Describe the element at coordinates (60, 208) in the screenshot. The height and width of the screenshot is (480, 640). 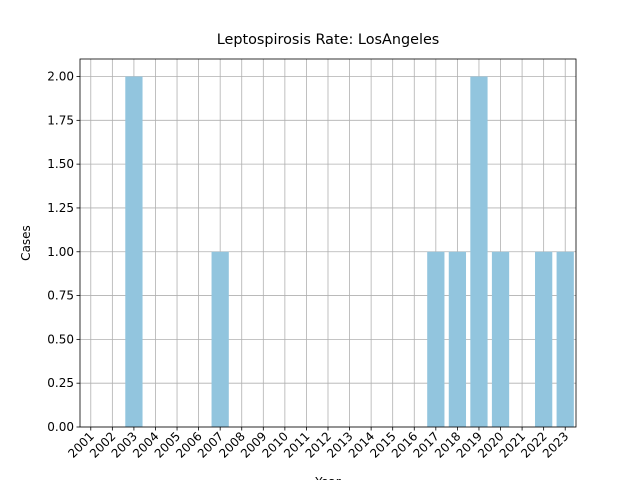
I see `y-tick-label: 1.25` at that location.